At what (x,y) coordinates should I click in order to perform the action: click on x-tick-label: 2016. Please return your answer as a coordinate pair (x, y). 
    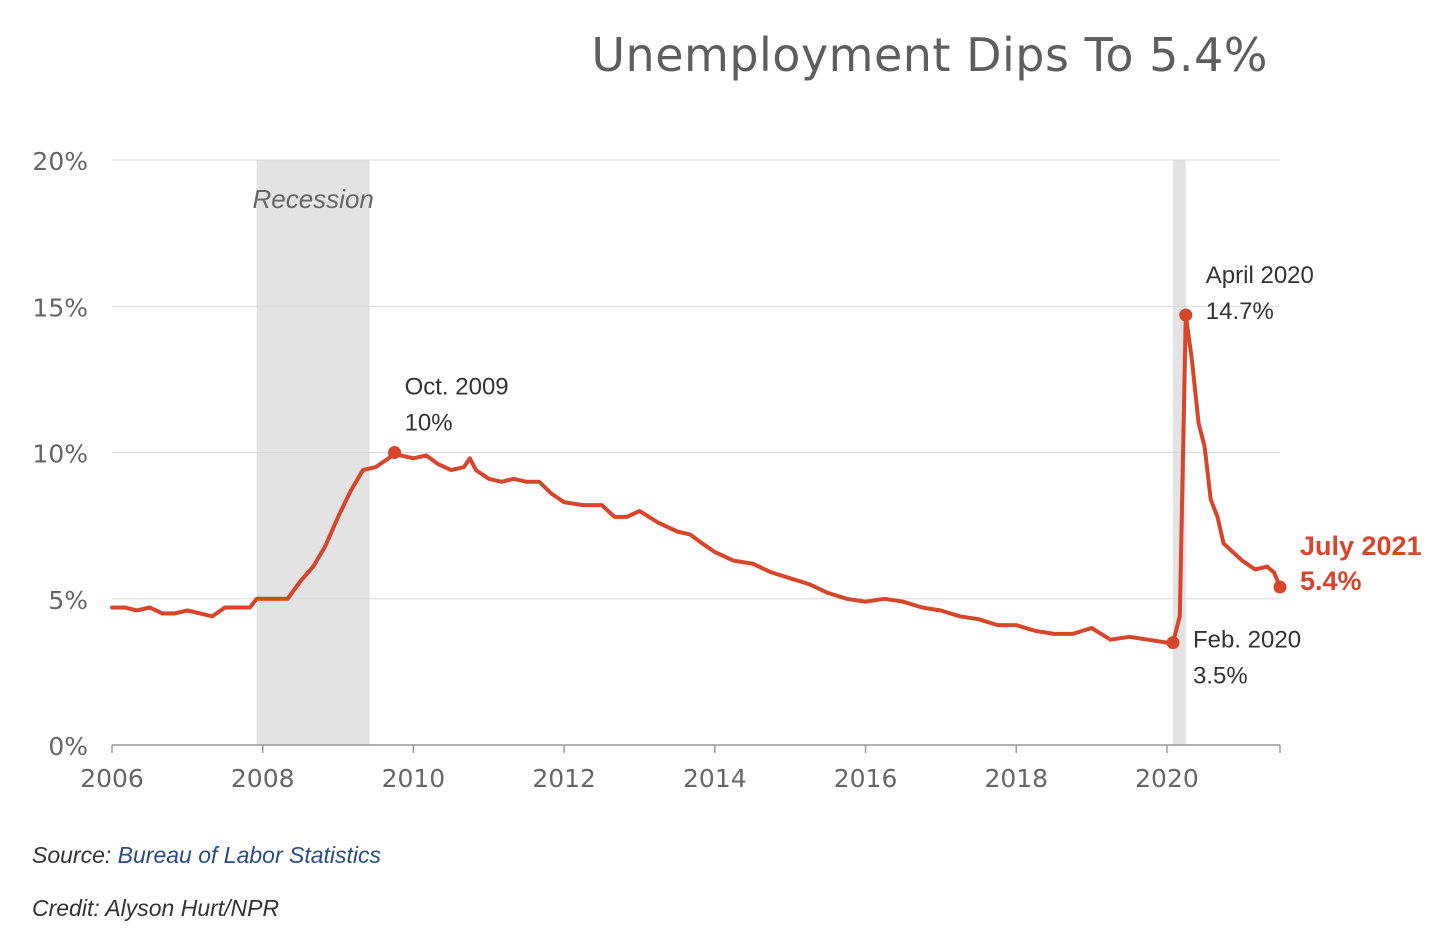
    Looking at the image, I should click on (866, 778).